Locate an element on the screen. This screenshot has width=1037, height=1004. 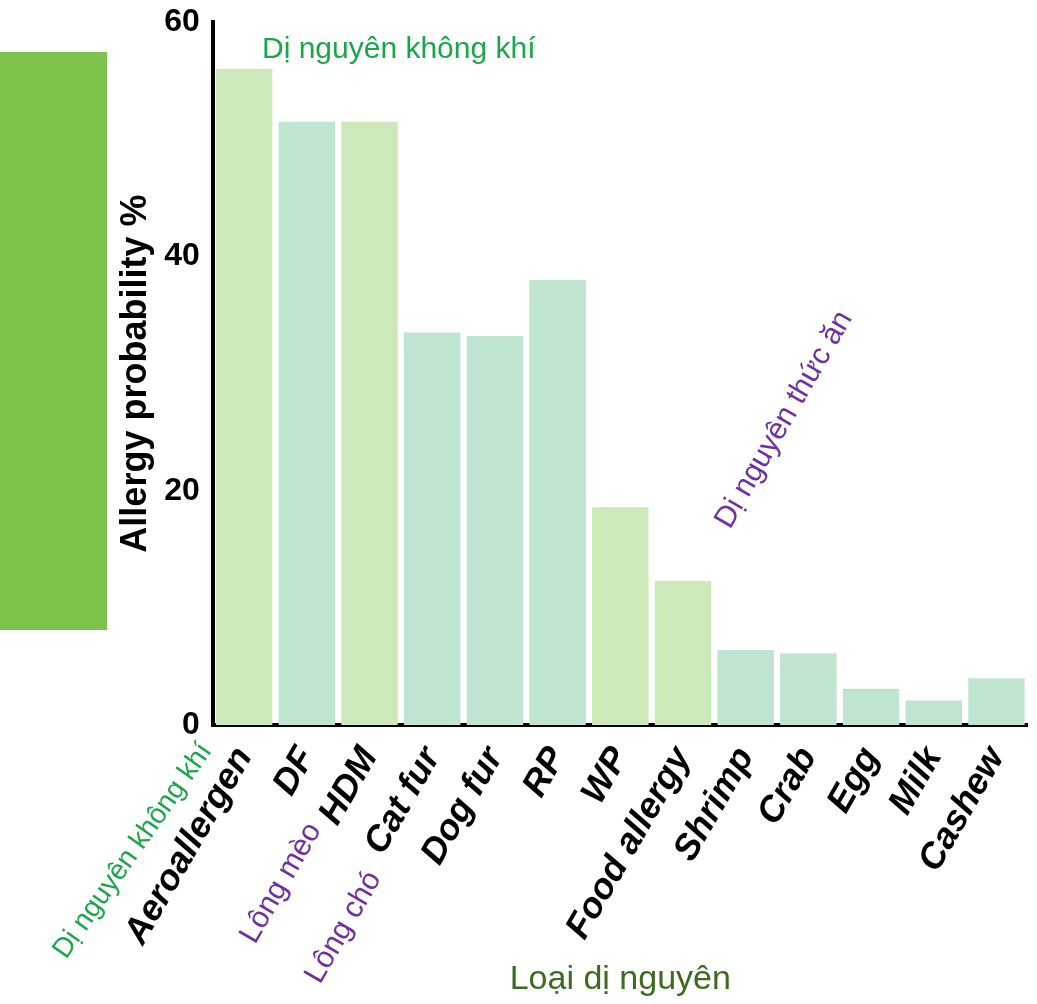
x-axis-title: Loại dị nguyên is located at coordinates (620, 976).